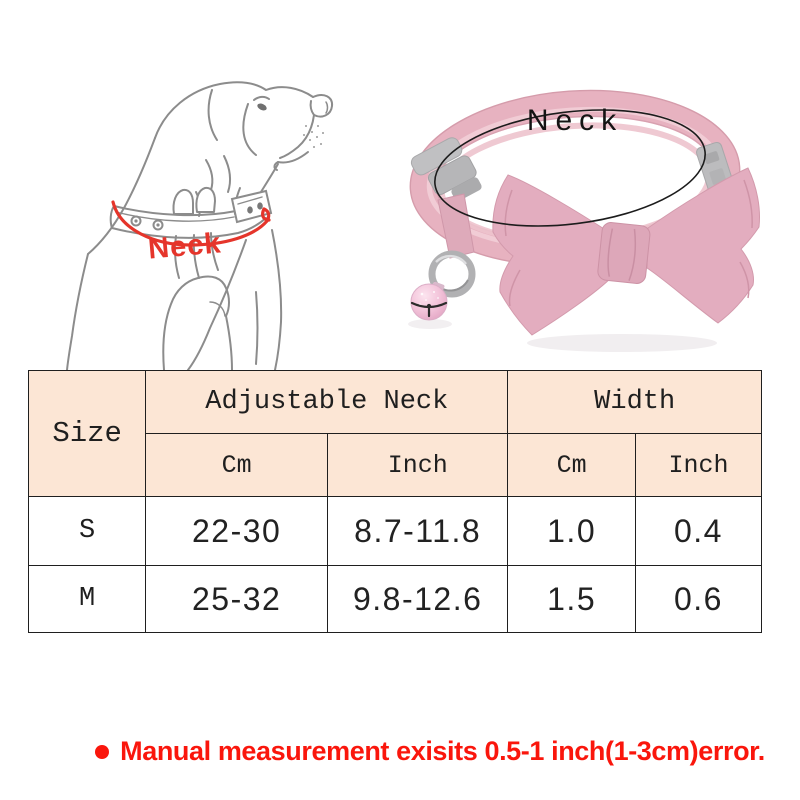 This screenshot has height=800, width=800. I want to click on dog-head-sketch, so click(200, 226).